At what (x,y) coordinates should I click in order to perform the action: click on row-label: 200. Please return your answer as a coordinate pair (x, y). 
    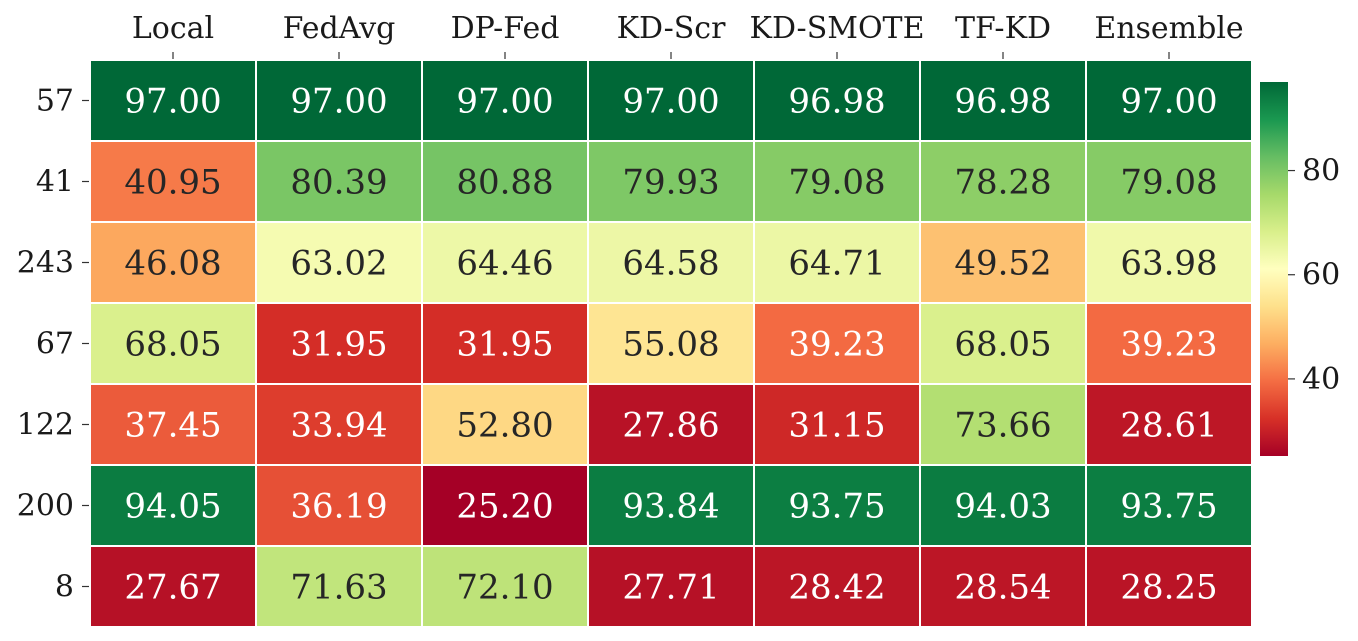
    Looking at the image, I should click on (45, 506).